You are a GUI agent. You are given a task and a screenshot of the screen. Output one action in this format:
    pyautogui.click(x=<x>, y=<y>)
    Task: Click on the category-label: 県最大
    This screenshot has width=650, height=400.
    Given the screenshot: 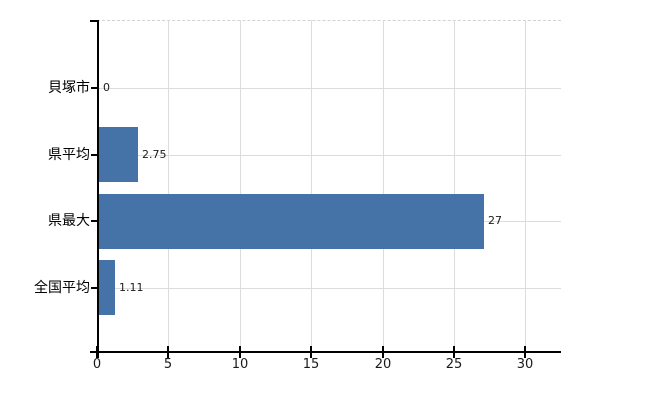 What is the action you would take?
    pyautogui.click(x=69, y=221)
    